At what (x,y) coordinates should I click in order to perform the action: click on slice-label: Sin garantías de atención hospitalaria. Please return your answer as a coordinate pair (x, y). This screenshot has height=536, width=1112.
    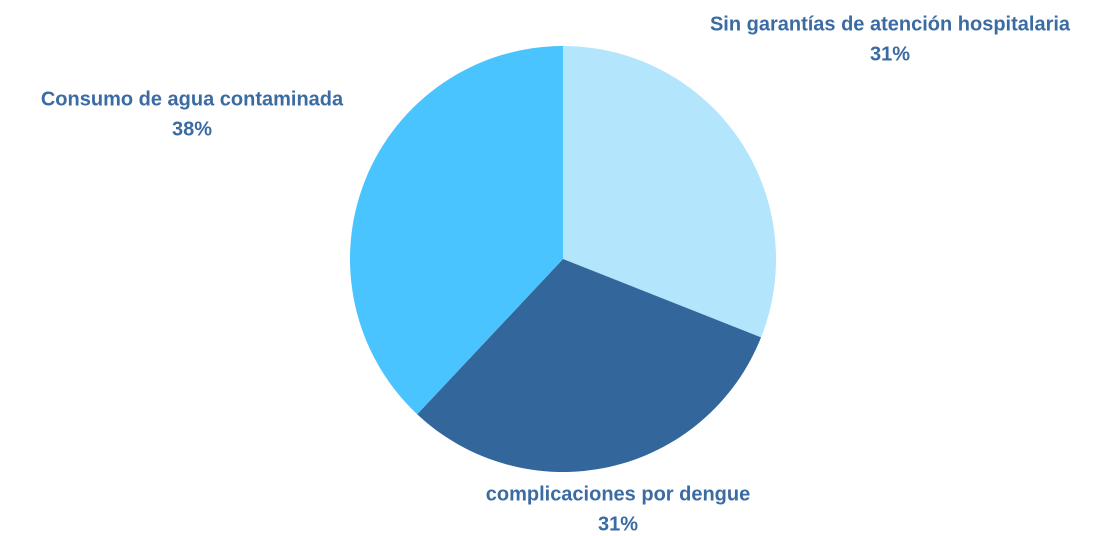
    Looking at the image, I should click on (890, 24).